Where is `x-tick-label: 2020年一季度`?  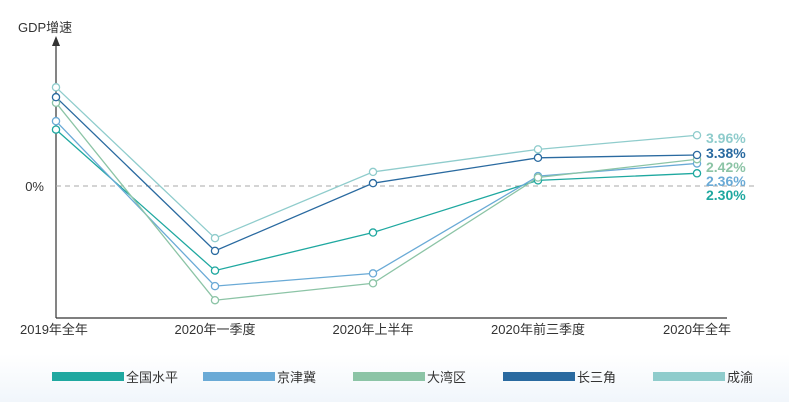
x-tick-label: 2020年一季度 is located at coordinates (215, 329).